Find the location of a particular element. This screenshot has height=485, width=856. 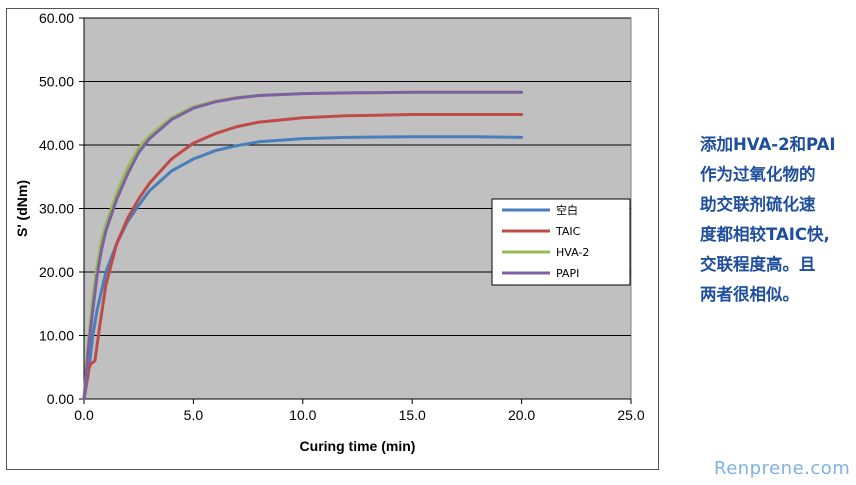

x-tick-label: 25.0 is located at coordinates (630, 415).